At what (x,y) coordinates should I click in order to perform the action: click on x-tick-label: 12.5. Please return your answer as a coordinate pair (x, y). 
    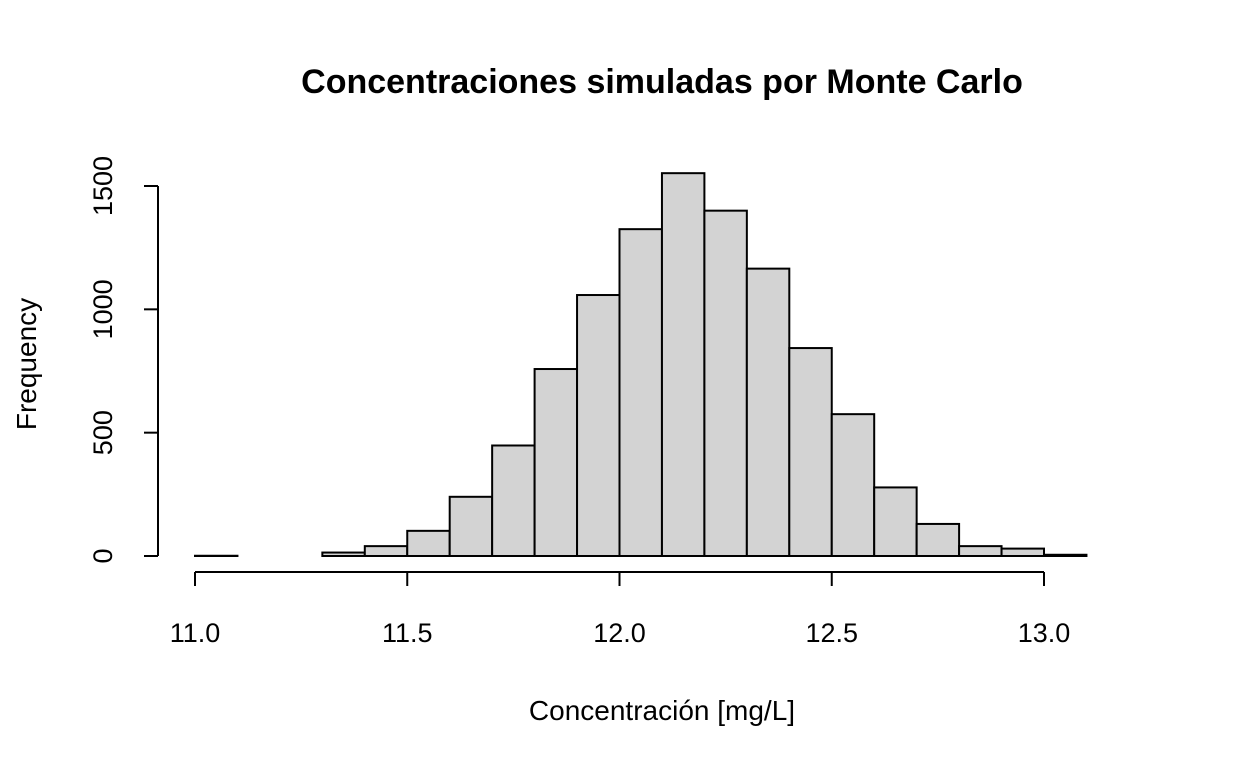
    Looking at the image, I should click on (831, 633).